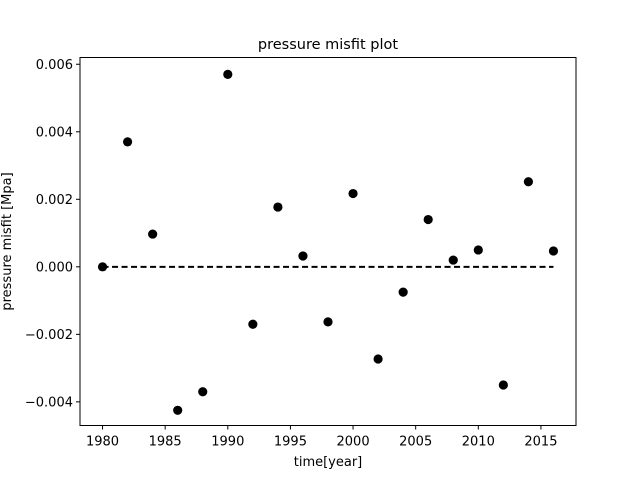 This screenshot has height=478, width=640. Describe the element at coordinates (54, 132) in the screenshot. I see `y-tick-label: 0.004` at that location.